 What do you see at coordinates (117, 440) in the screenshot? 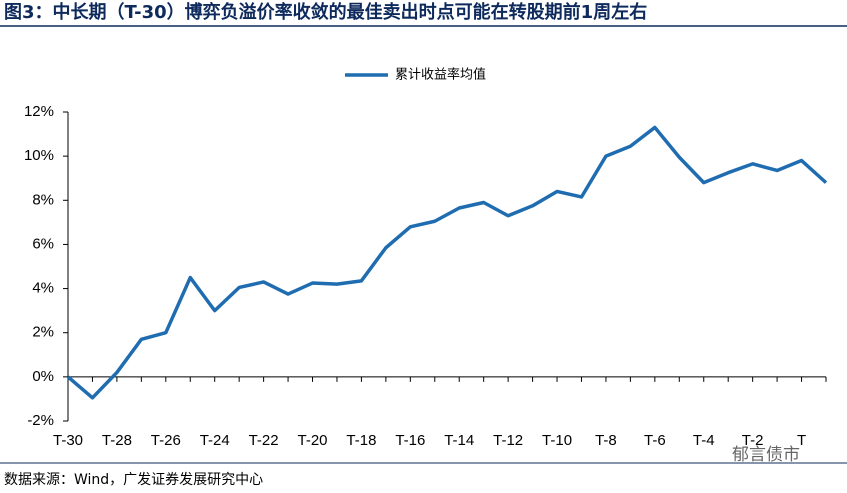
I see `x-tick-label: T-28` at bounding box center [117, 440].